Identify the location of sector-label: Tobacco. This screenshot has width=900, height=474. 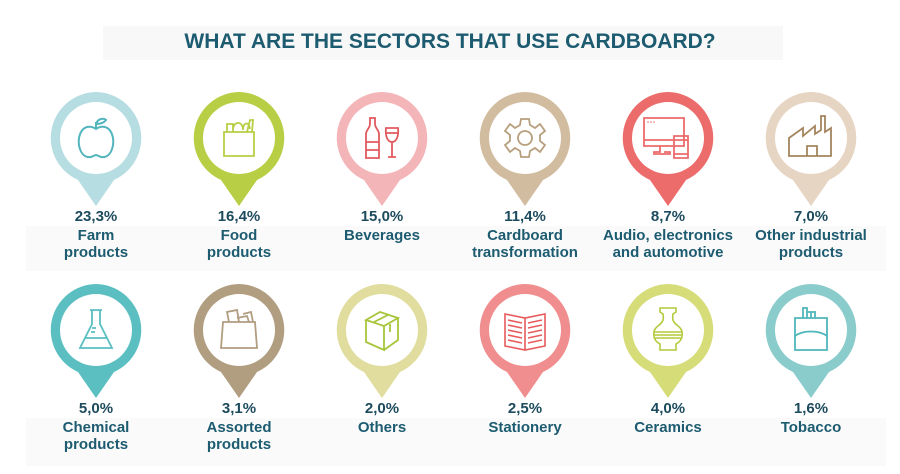
(811, 427).